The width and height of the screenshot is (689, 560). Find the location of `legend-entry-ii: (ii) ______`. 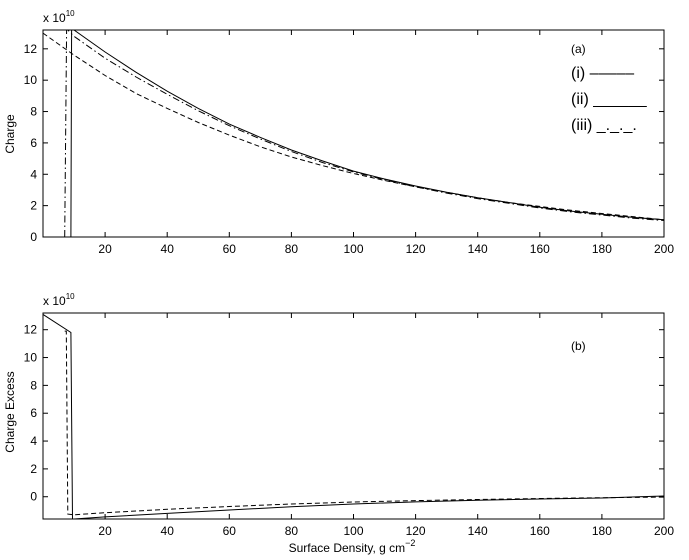

legend-entry-ii: (ii) ______ is located at coordinates (609, 99).